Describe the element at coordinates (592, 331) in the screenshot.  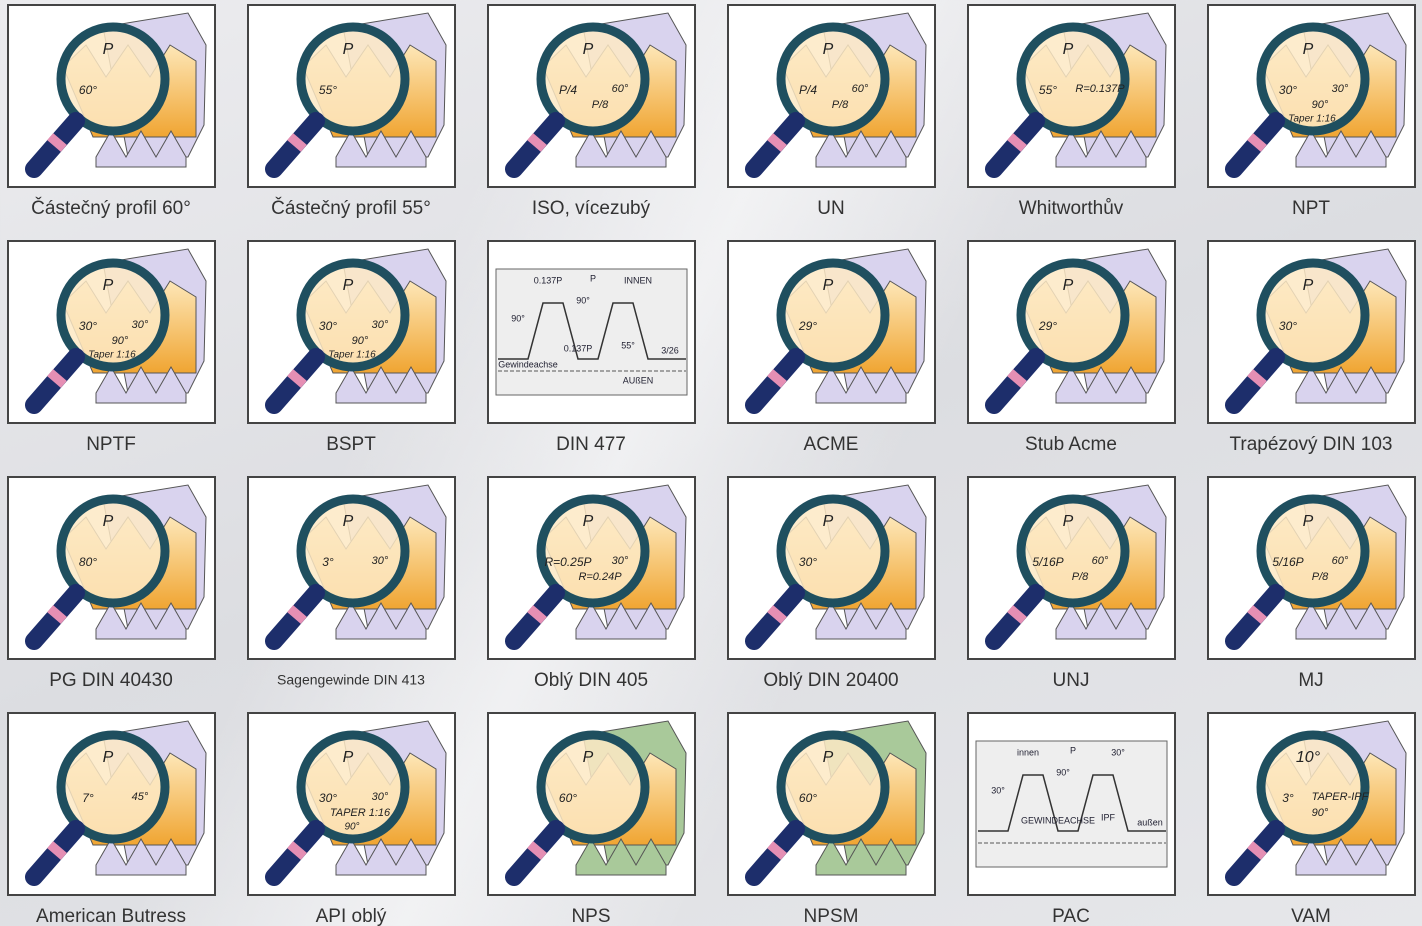
I see `diagram-profile` at that location.